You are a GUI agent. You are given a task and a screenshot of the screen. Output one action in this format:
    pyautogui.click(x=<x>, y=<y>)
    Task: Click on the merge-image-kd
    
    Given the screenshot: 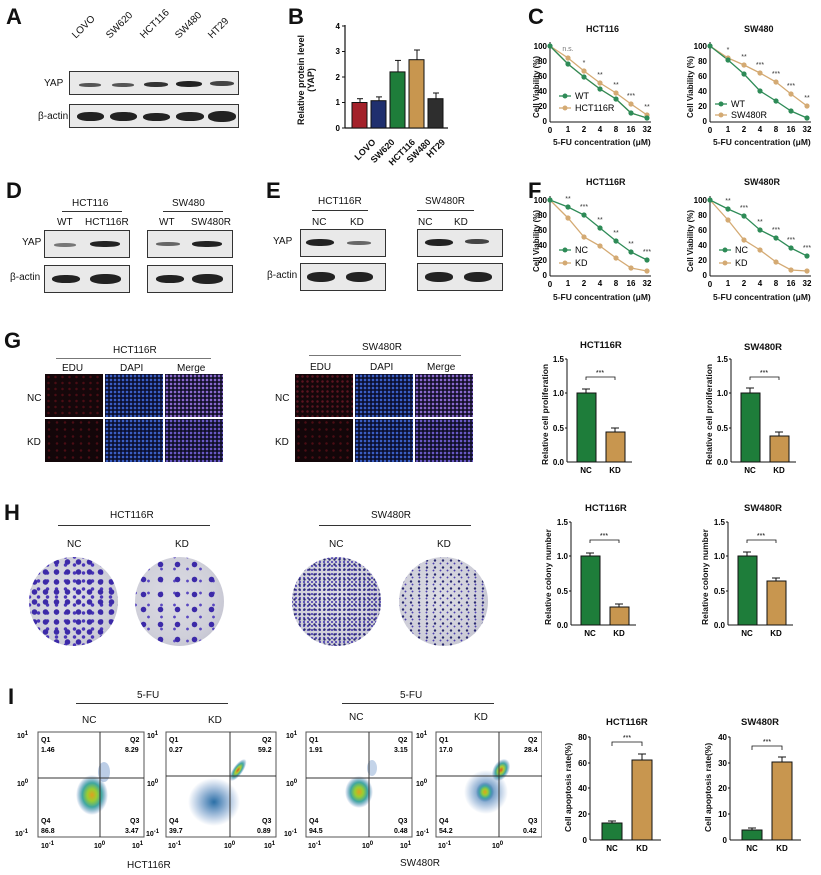 What is the action you would take?
    pyautogui.click(x=194, y=440)
    